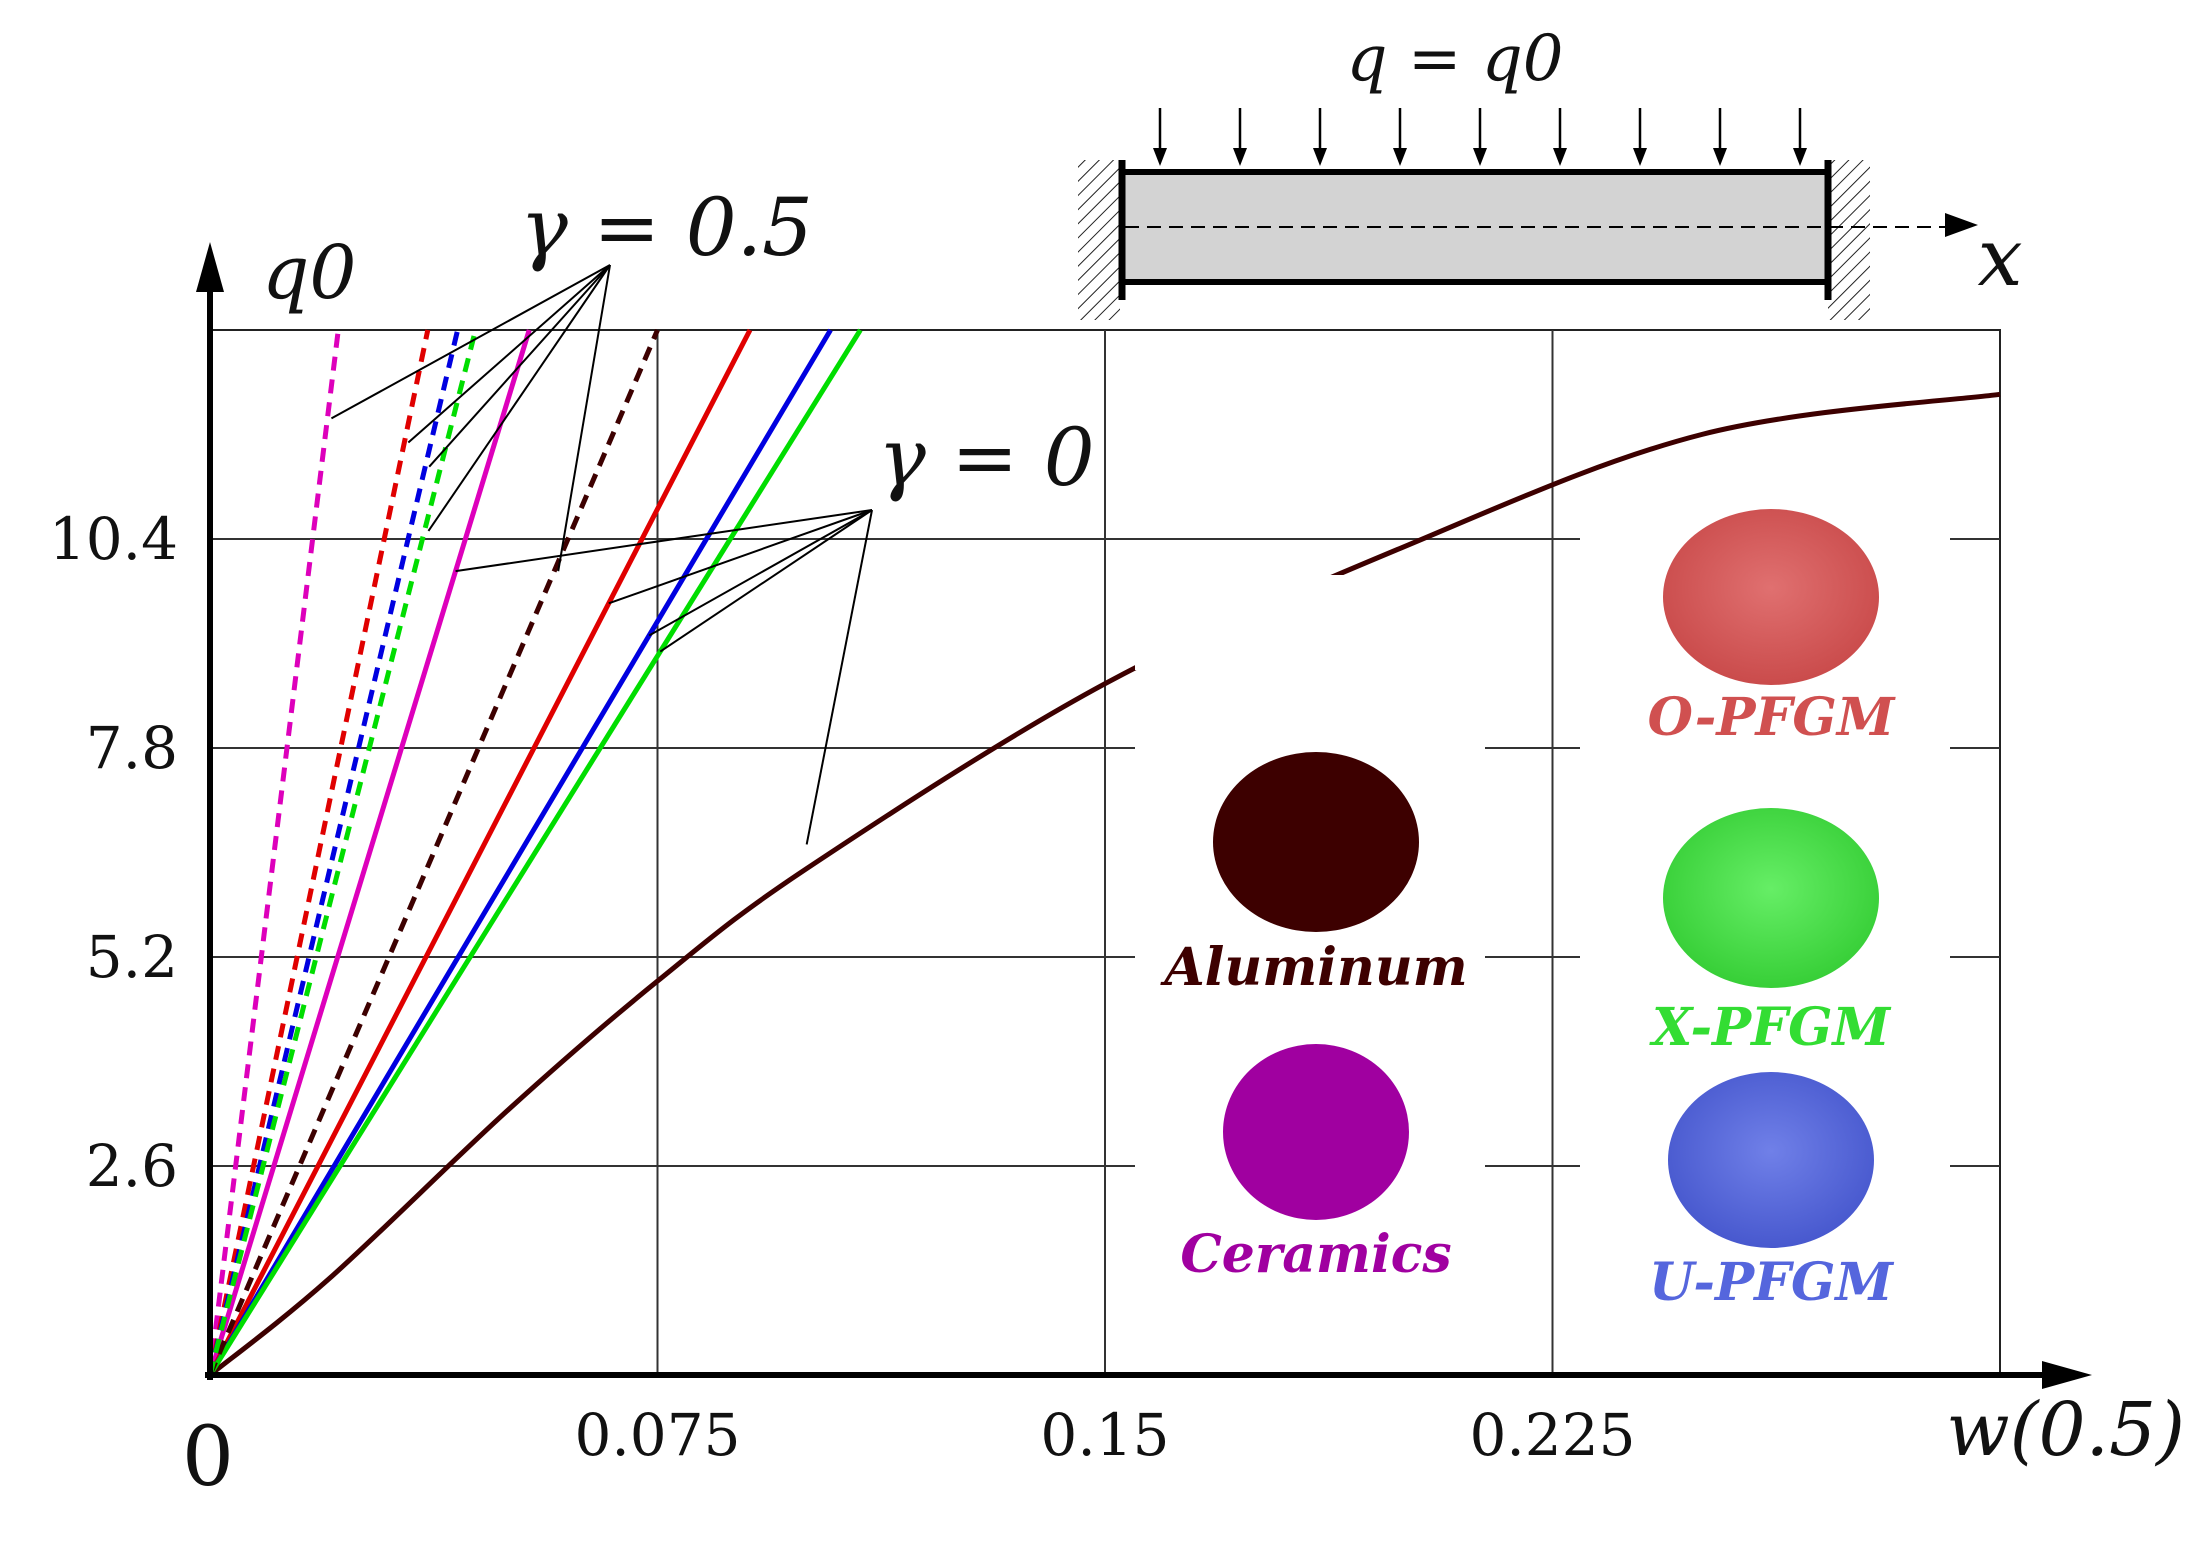 This screenshot has height=1543, width=2200. What do you see at coordinates (132, 957) in the screenshot?
I see `y-tick-label: 5.2` at bounding box center [132, 957].